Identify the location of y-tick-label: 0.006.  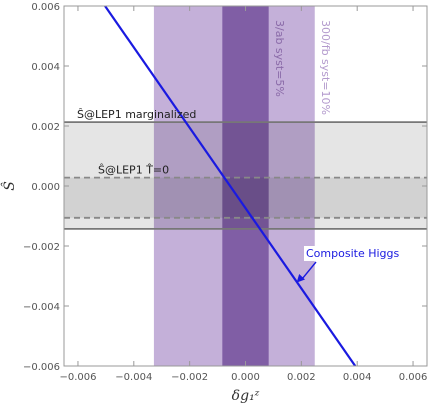
(45, 7).